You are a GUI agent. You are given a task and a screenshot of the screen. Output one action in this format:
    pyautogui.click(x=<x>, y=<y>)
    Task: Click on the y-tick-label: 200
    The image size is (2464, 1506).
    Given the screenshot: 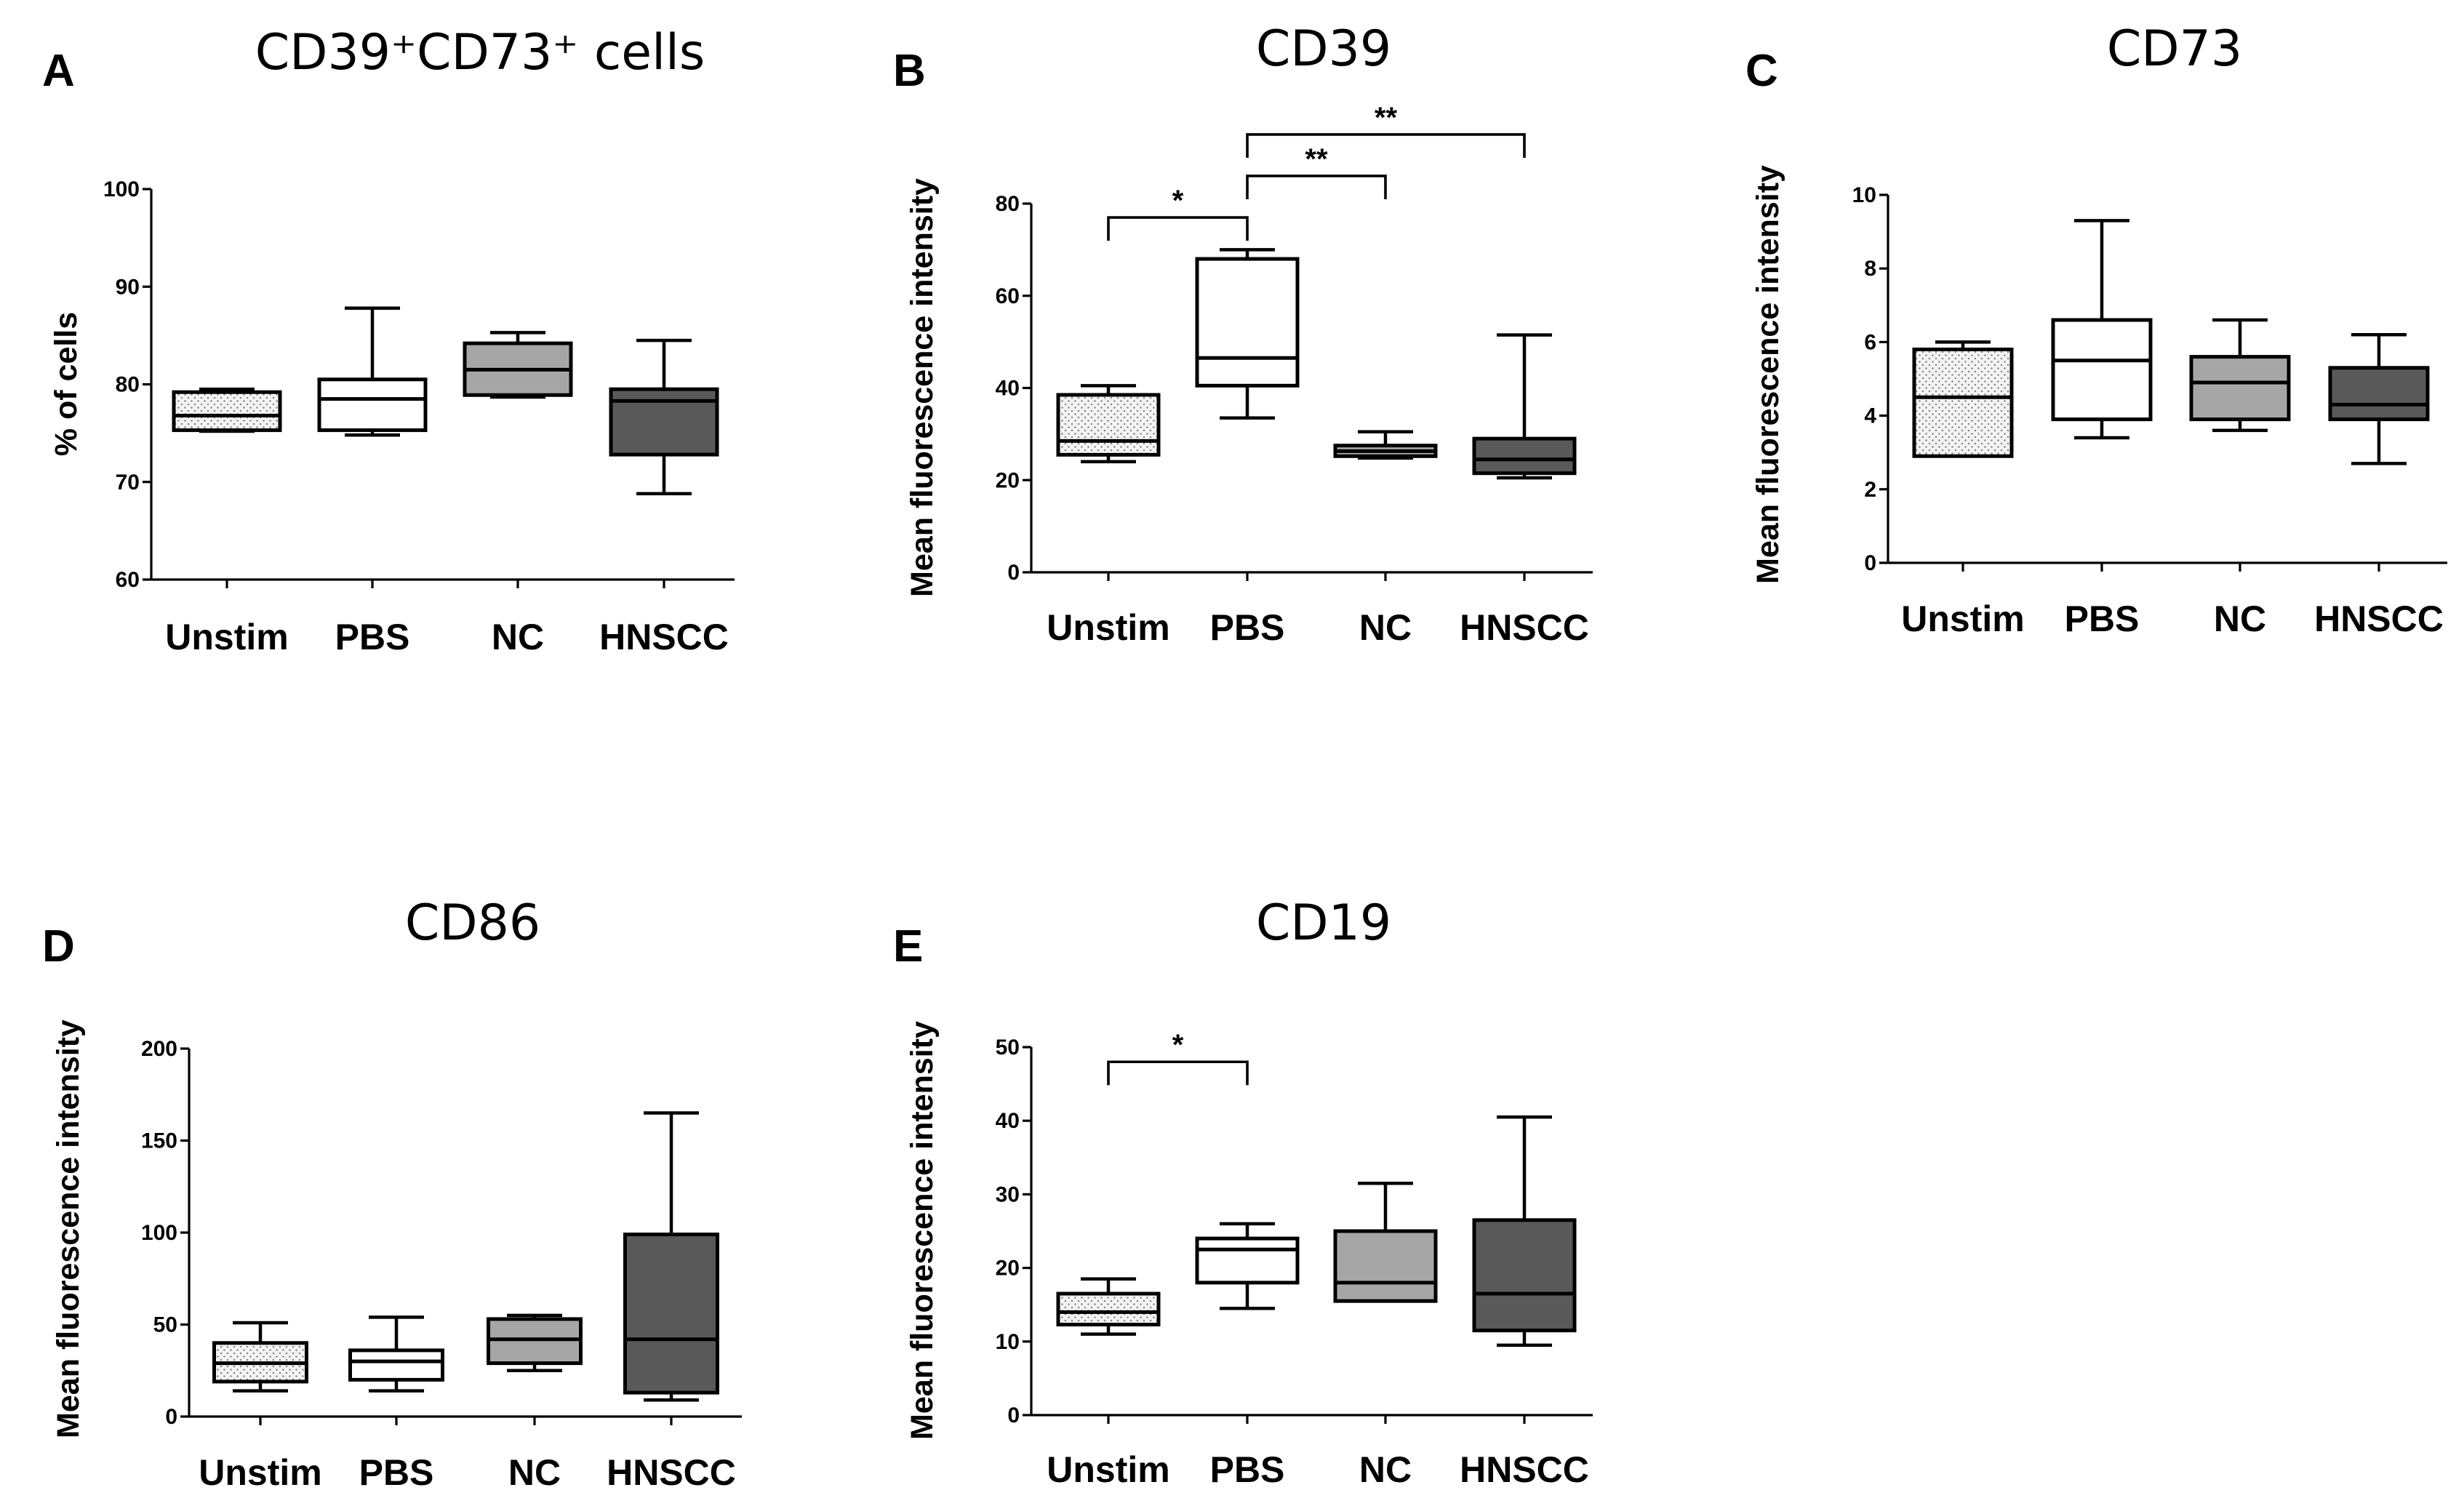 What is the action you would take?
    pyautogui.click(x=159, y=1049)
    